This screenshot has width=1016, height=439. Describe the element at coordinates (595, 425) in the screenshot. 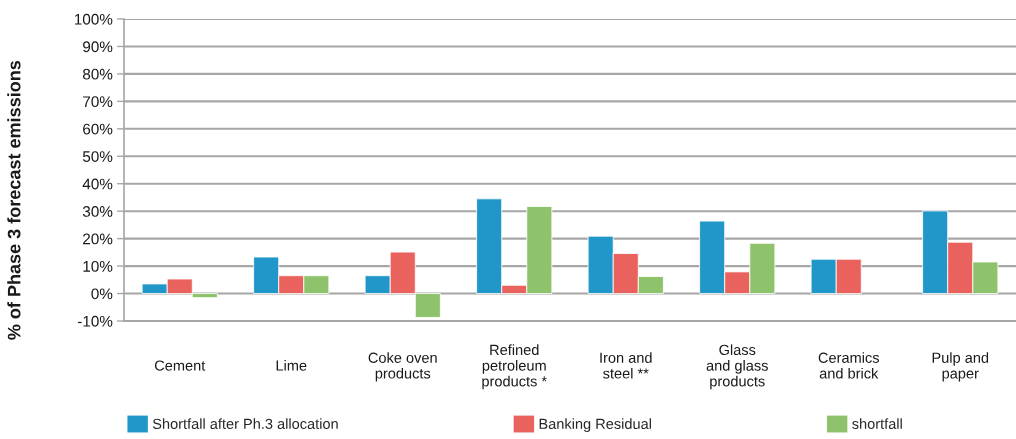

I see `legend-label: Banking Residual` at that location.